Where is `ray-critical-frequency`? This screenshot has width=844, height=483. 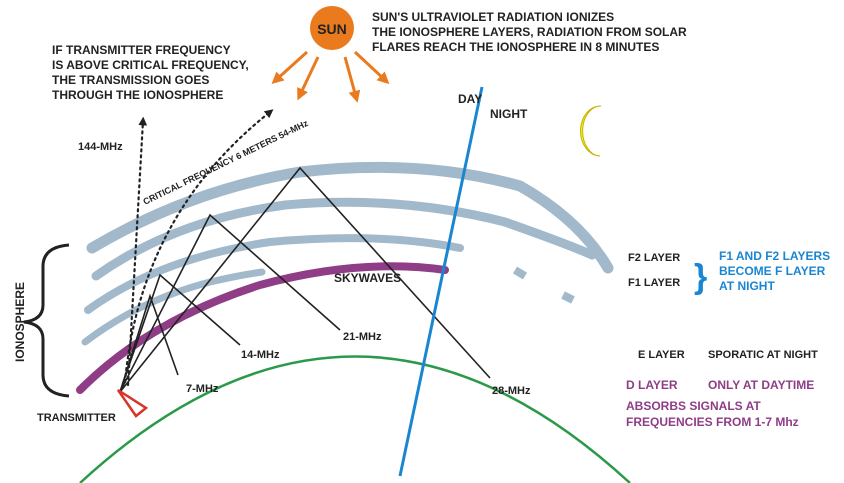
ray-critical-frequency is located at coordinates (198, 246).